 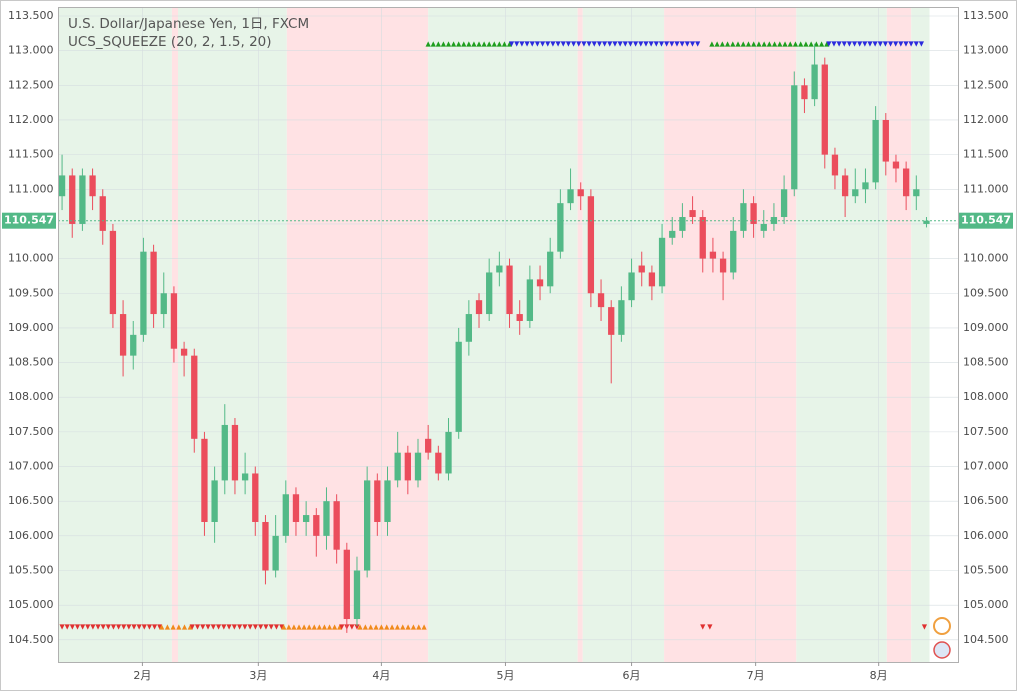 I want to click on x-tick-label: 8月, so click(x=879, y=675).